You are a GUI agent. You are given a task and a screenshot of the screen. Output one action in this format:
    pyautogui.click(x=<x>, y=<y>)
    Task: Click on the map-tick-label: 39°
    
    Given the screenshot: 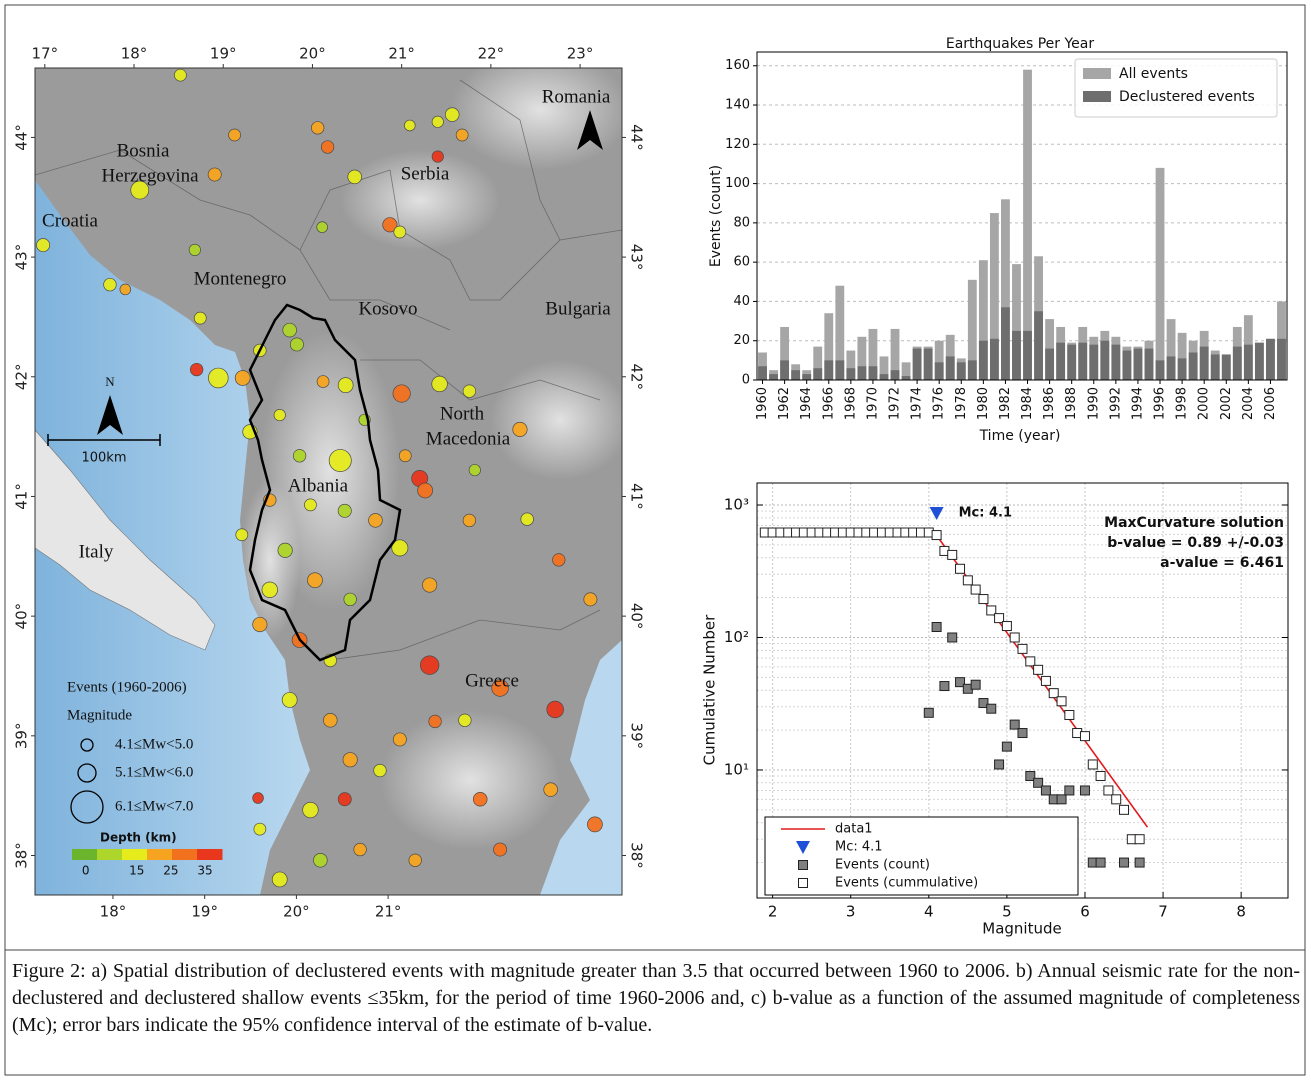 What is the action you would take?
    pyautogui.click(x=22, y=736)
    